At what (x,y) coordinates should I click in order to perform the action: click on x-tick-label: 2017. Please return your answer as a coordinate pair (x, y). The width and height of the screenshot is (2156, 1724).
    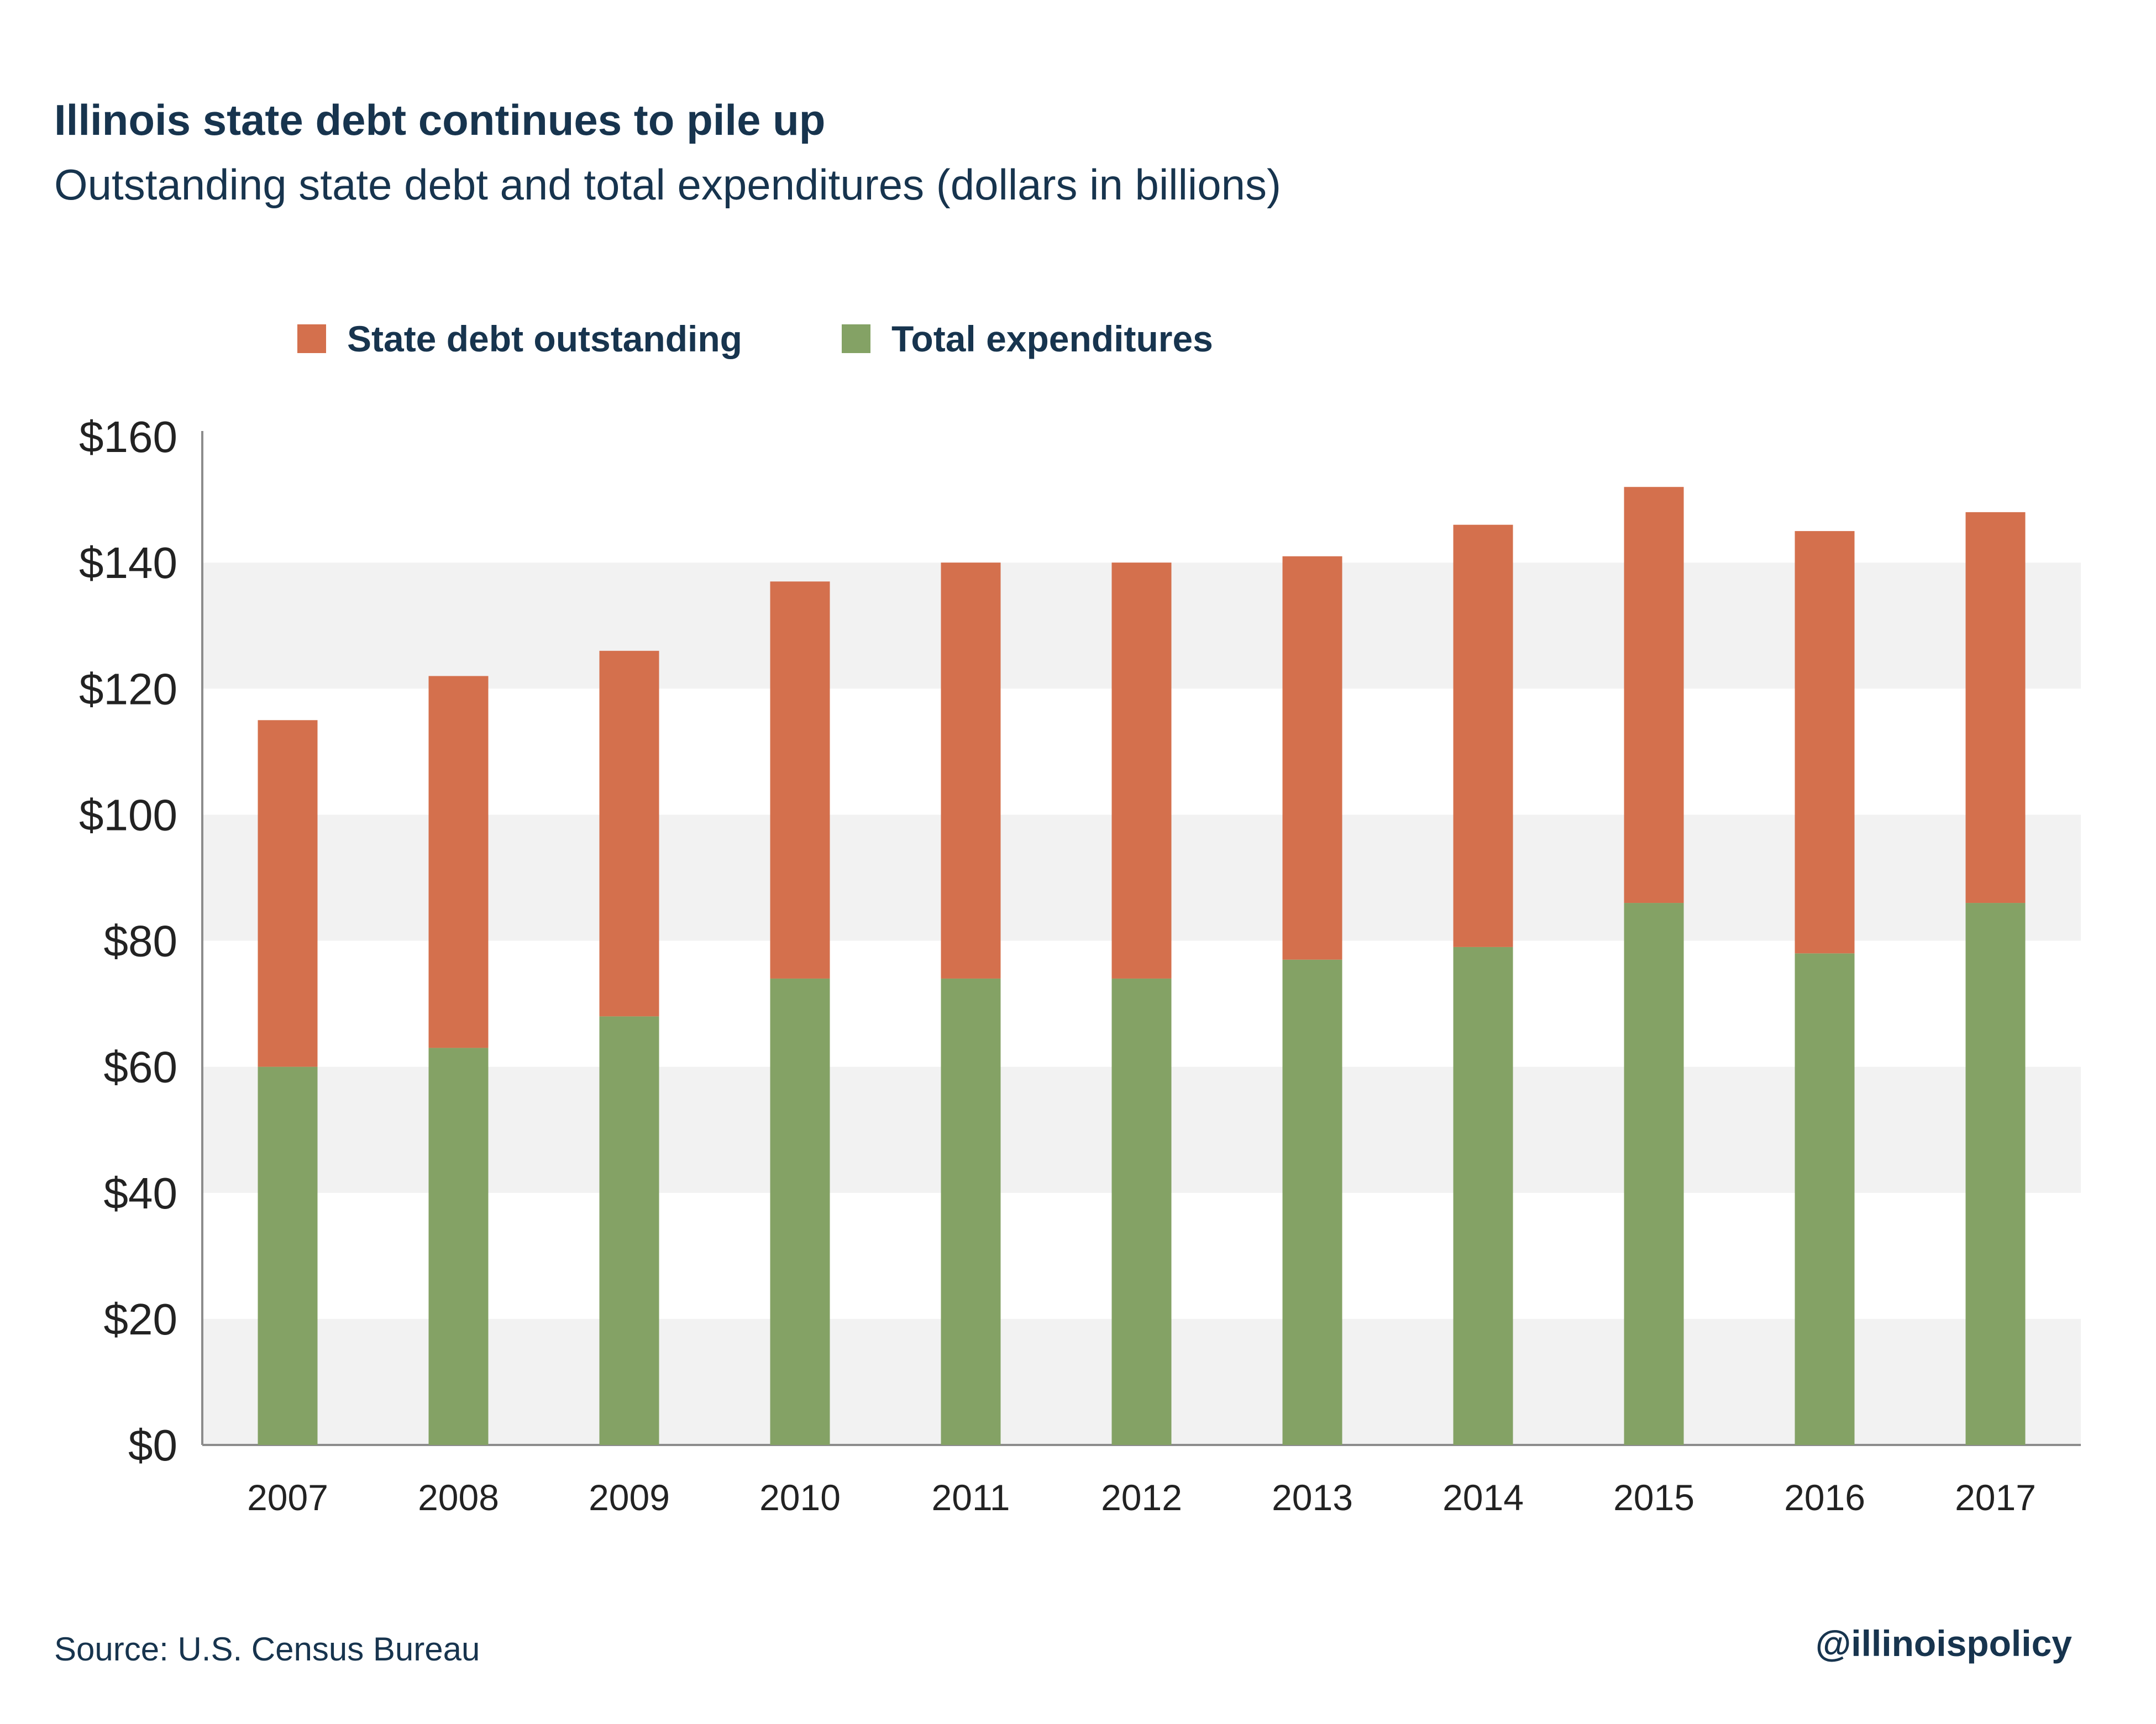
    Looking at the image, I should click on (1995, 1497).